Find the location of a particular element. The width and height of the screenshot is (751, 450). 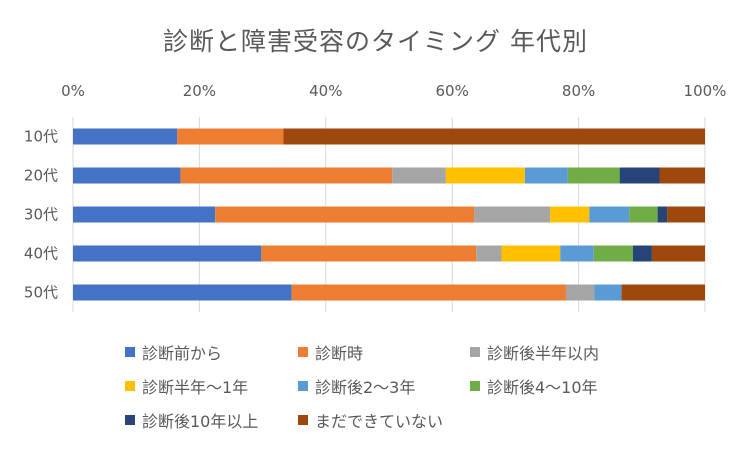

y-tick-label: 50代 is located at coordinates (41, 293).